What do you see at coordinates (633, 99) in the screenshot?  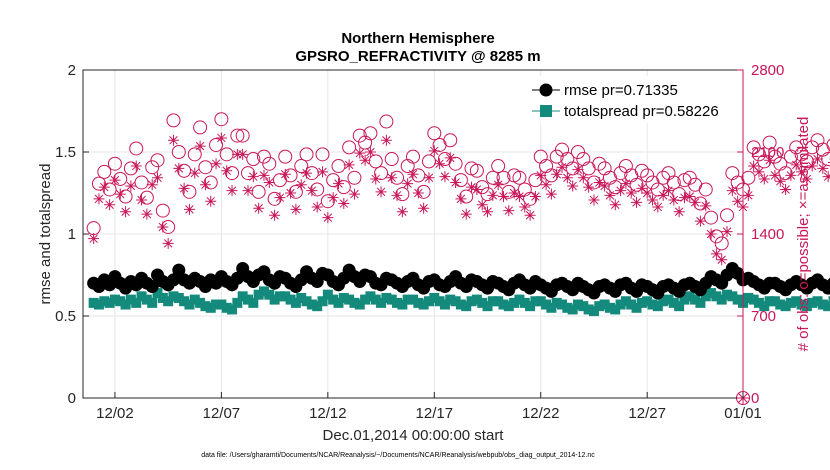 I see `legend: rmse pr=0.71335 totalspread pr=0.58226` at bounding box center [633, 99].